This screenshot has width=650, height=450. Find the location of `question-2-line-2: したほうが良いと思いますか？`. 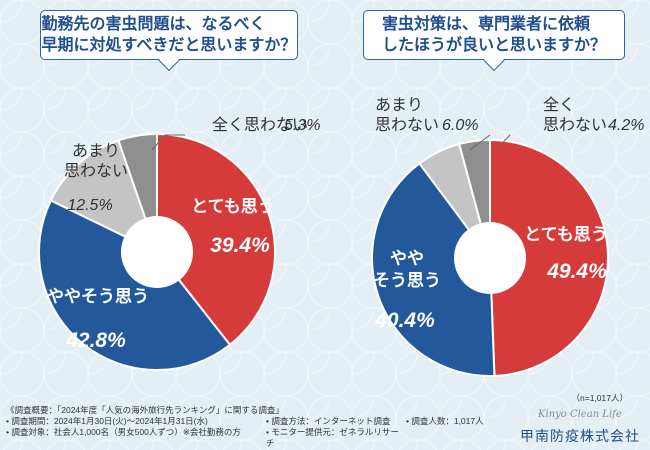

question-2-line-2: したほうが良いと思いますか？ is located at coordinates (493, 45).